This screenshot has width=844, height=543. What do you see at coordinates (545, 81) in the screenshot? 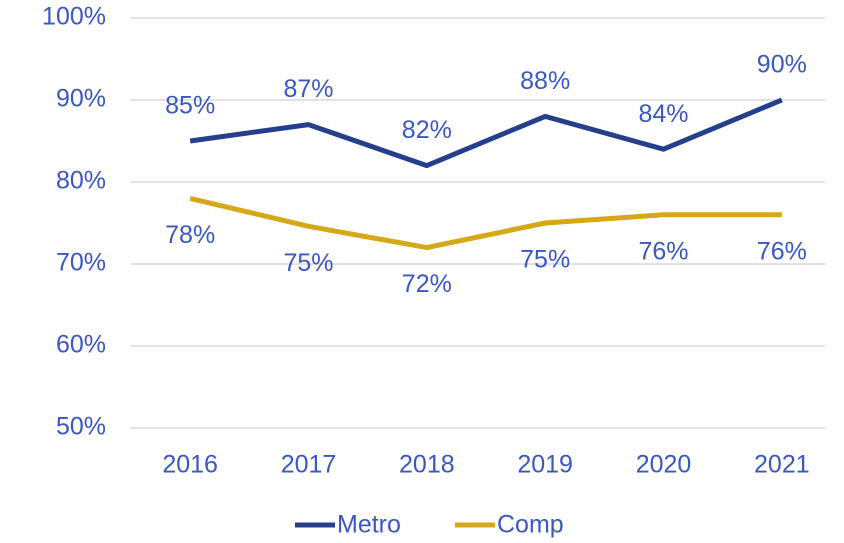
I see `data-label: 88%` at bounding box center [545, 81].